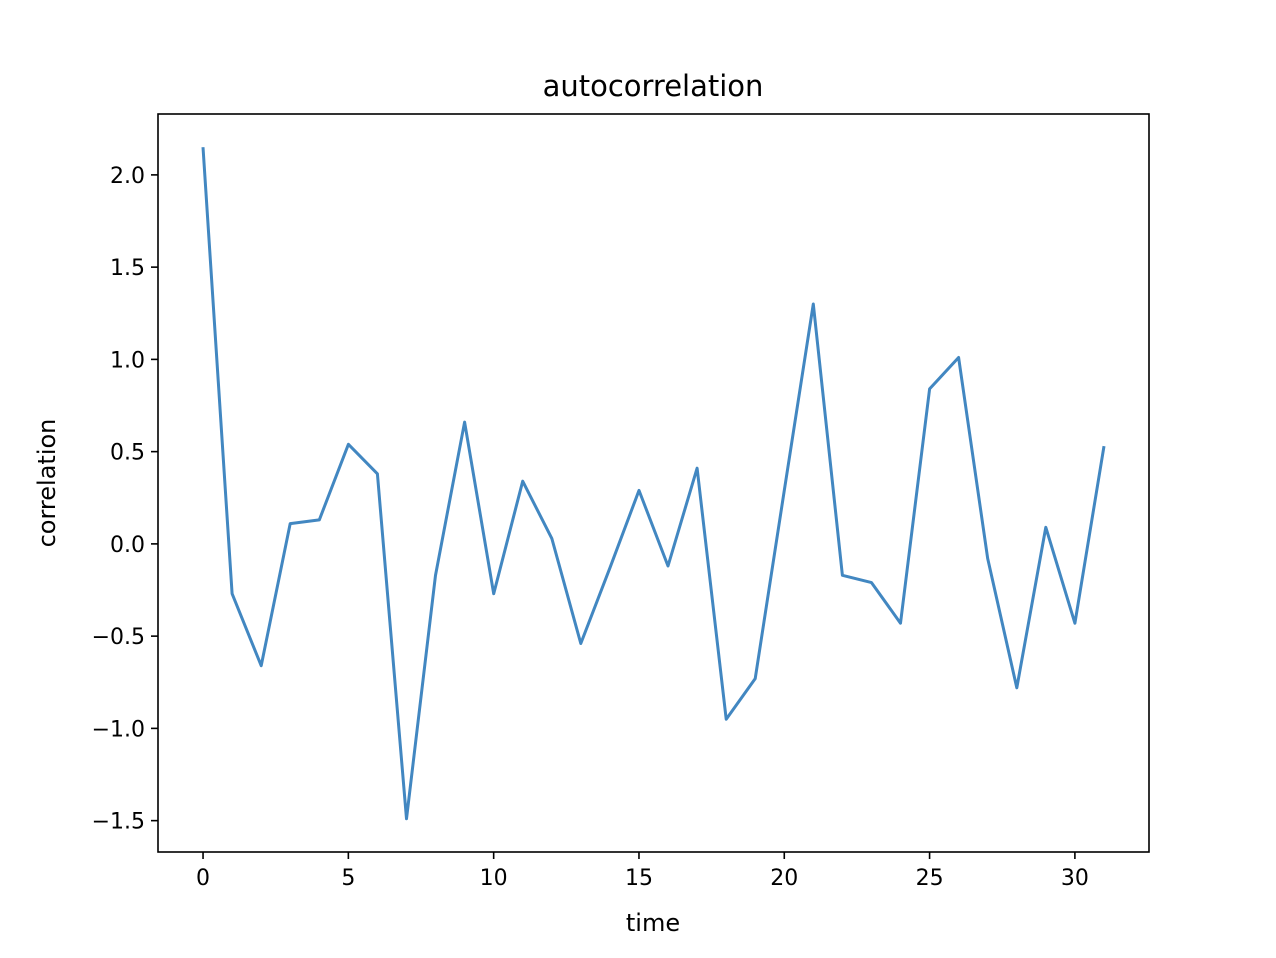  I want to click on y-tick-label: 2.0, so click(127, 176).